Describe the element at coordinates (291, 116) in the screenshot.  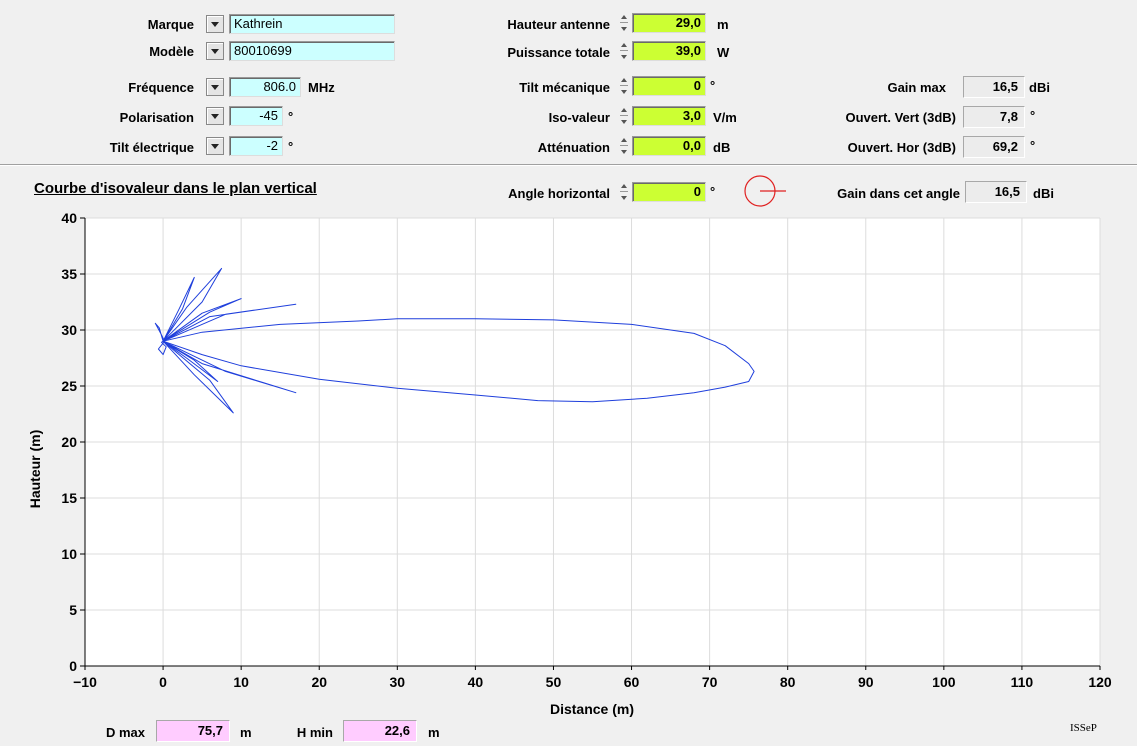
I see `polarisation-unit: °` at that location.